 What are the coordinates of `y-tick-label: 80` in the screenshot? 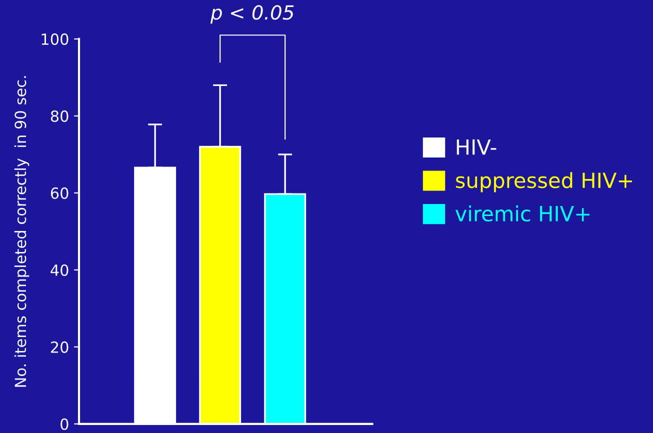 It's located at (59, 116).